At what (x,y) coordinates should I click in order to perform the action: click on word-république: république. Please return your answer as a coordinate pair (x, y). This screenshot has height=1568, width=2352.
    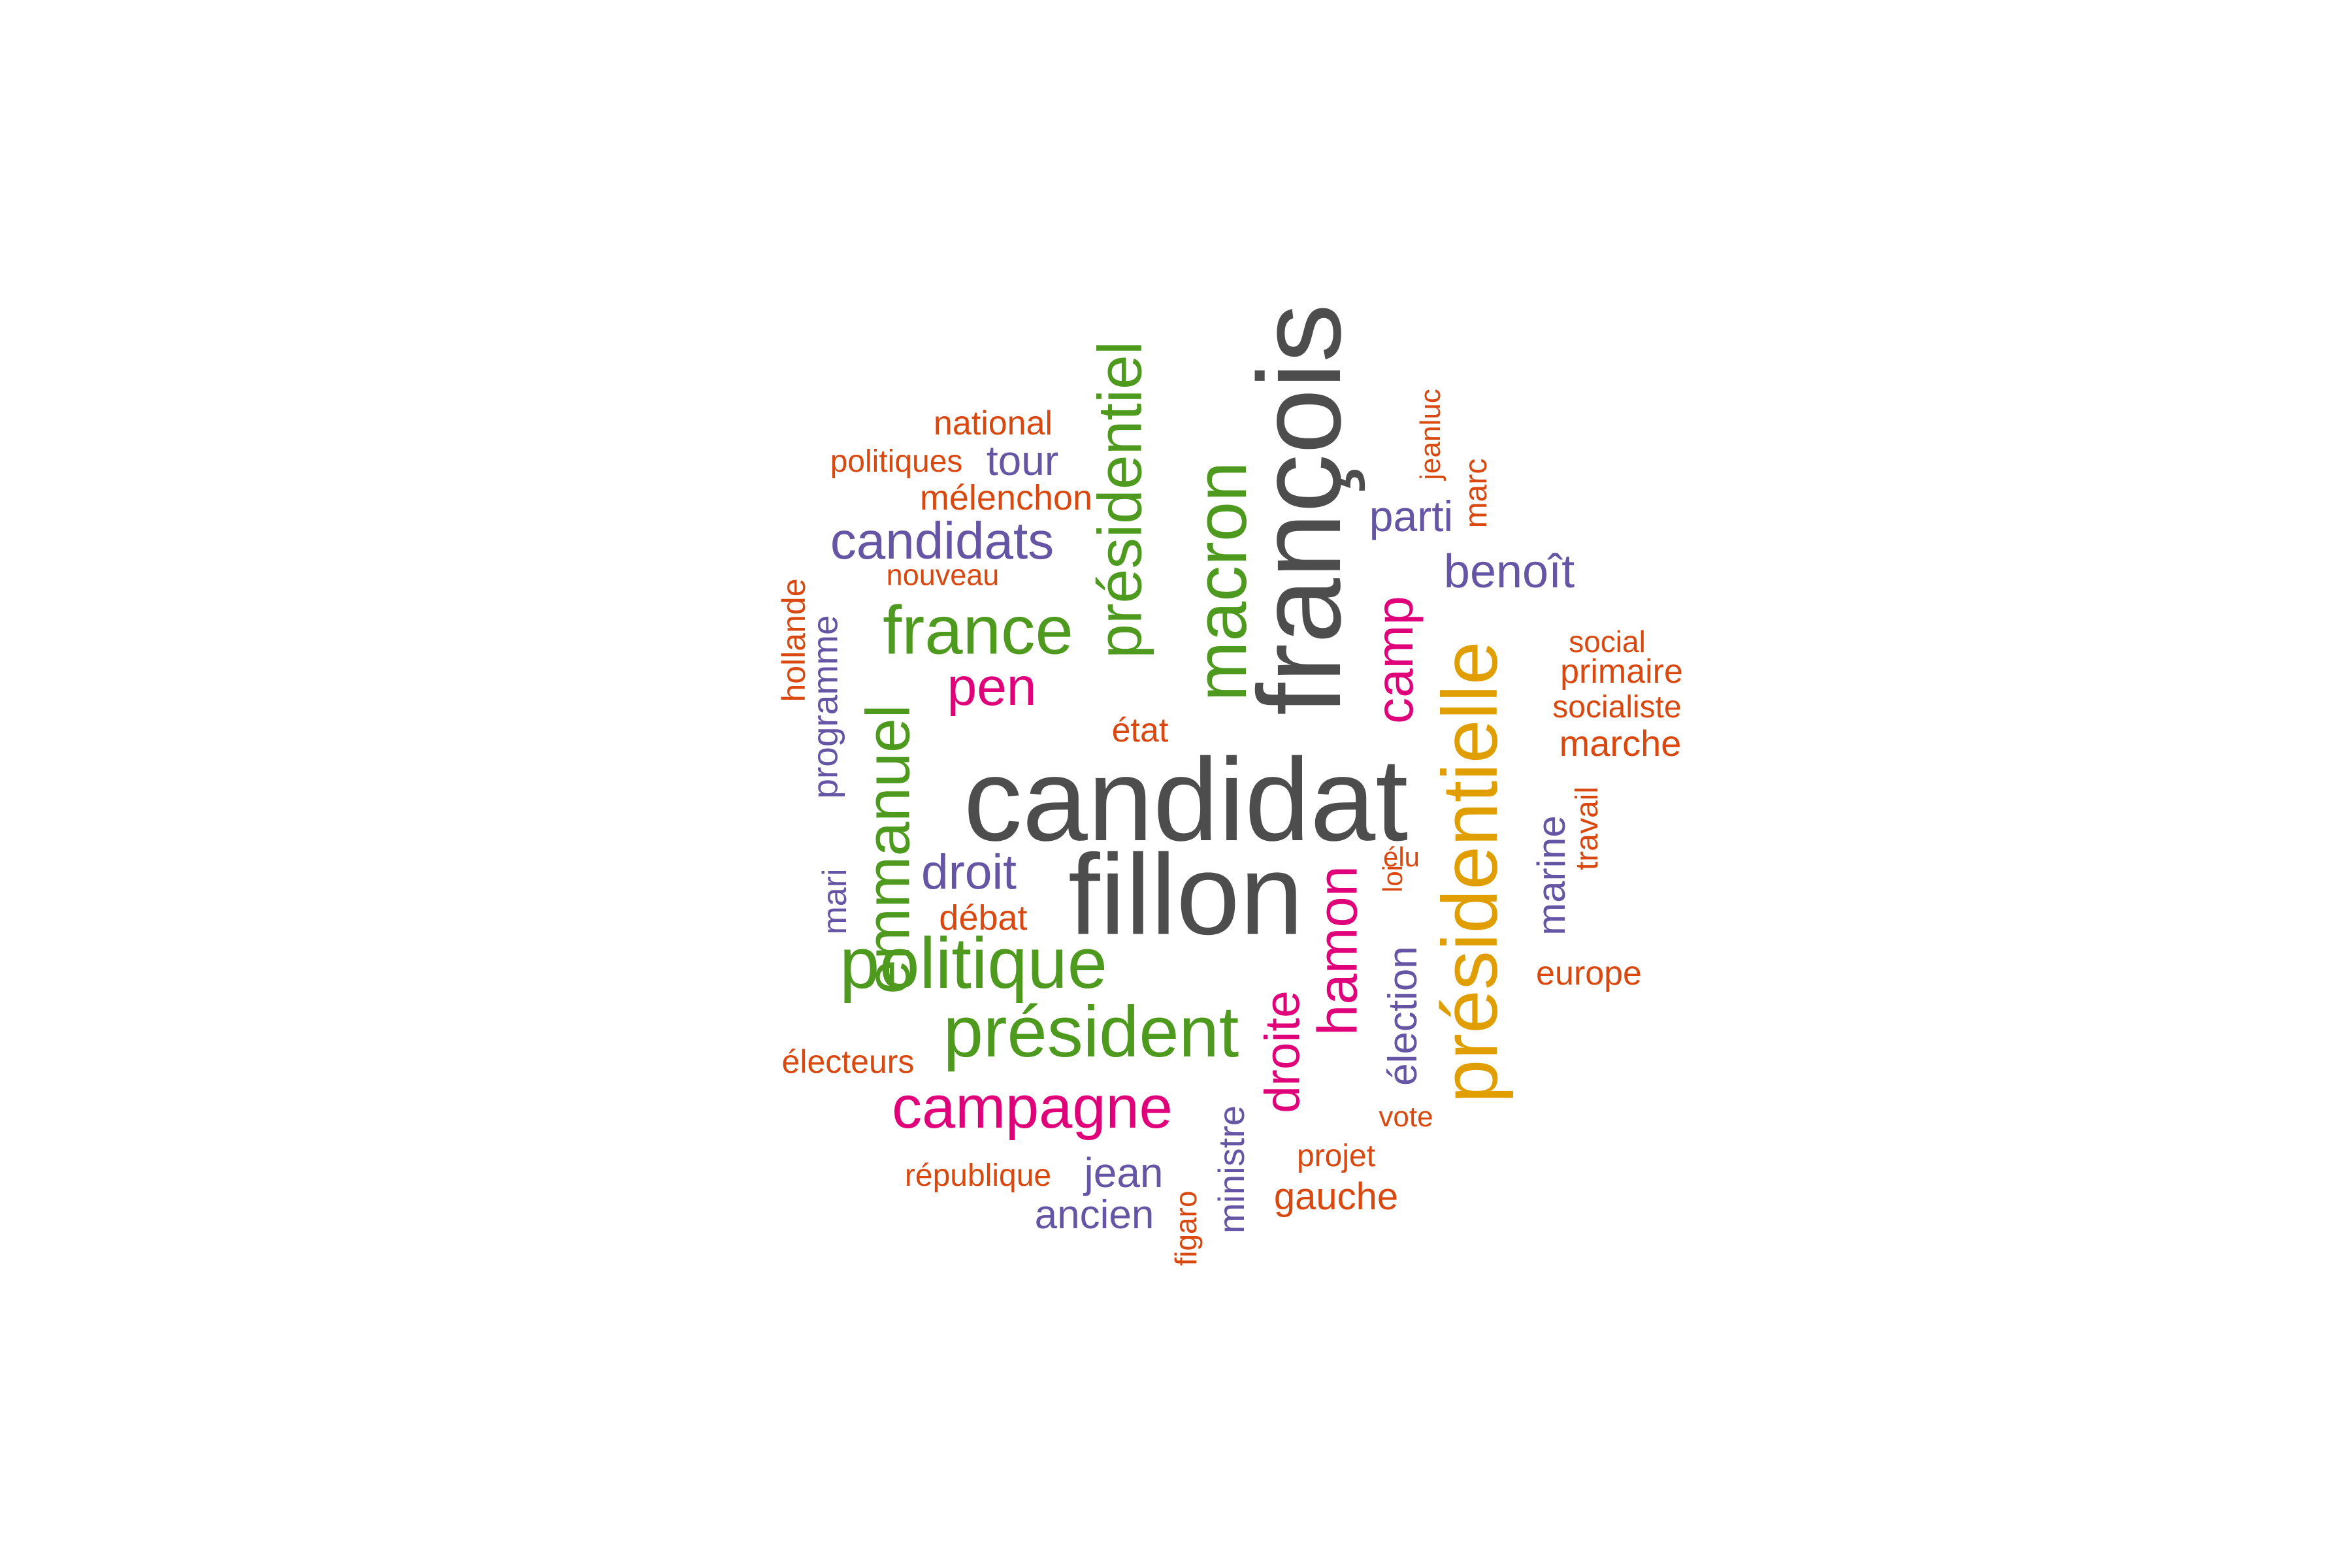
    Looking at the image, I should click on (978, 1175).